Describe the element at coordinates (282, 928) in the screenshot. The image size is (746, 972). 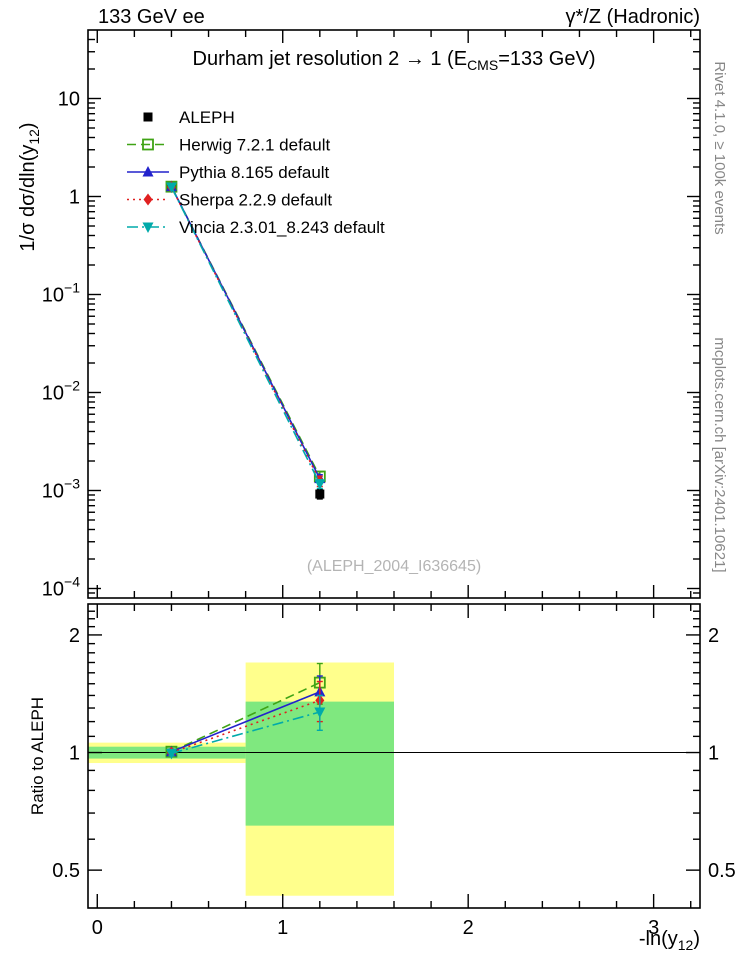
I see `x-tick-label: 1` at that location.